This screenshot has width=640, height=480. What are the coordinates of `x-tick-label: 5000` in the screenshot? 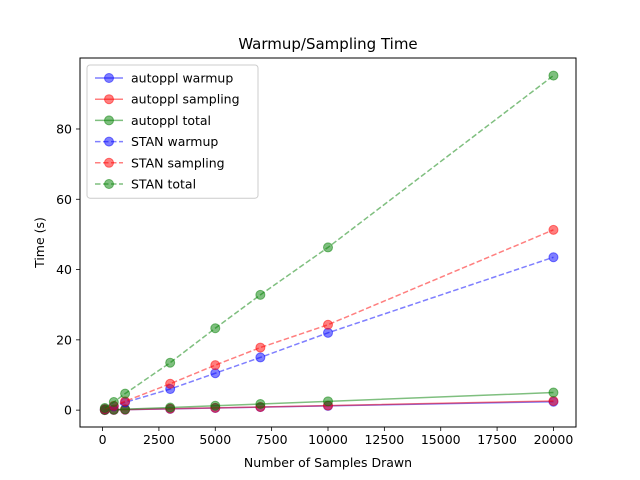 It's located at (215, 439).